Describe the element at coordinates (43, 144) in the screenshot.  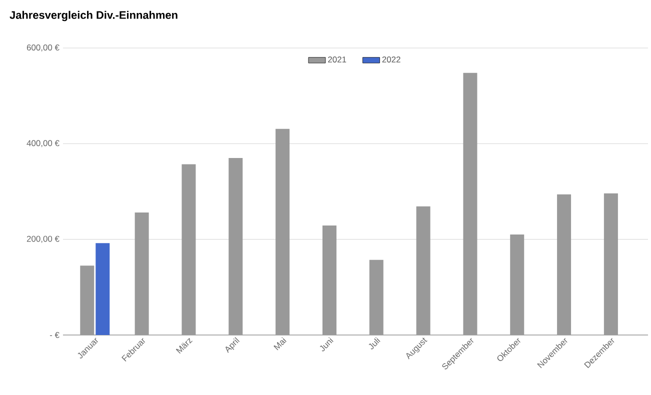
I see `y-tick-label: 400,00 €` at that location.